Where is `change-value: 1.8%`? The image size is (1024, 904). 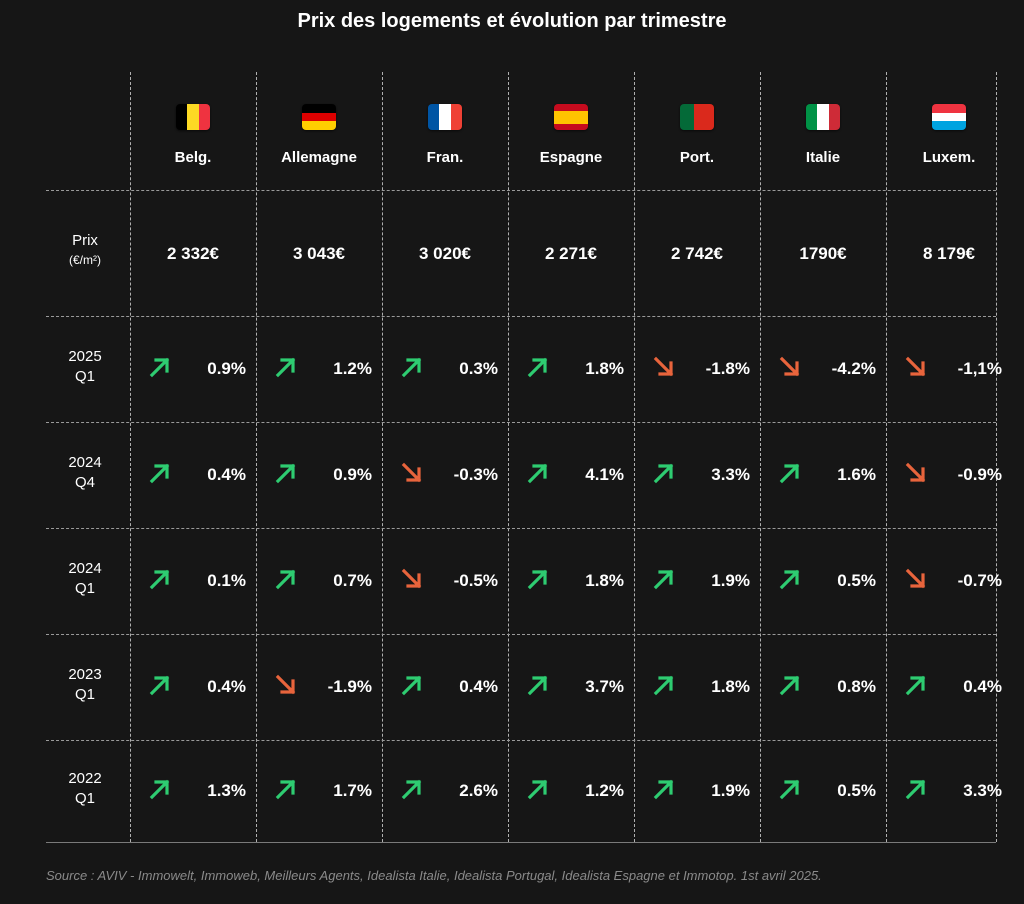
change-value: 1.8% is located at coordinates (604, 368).